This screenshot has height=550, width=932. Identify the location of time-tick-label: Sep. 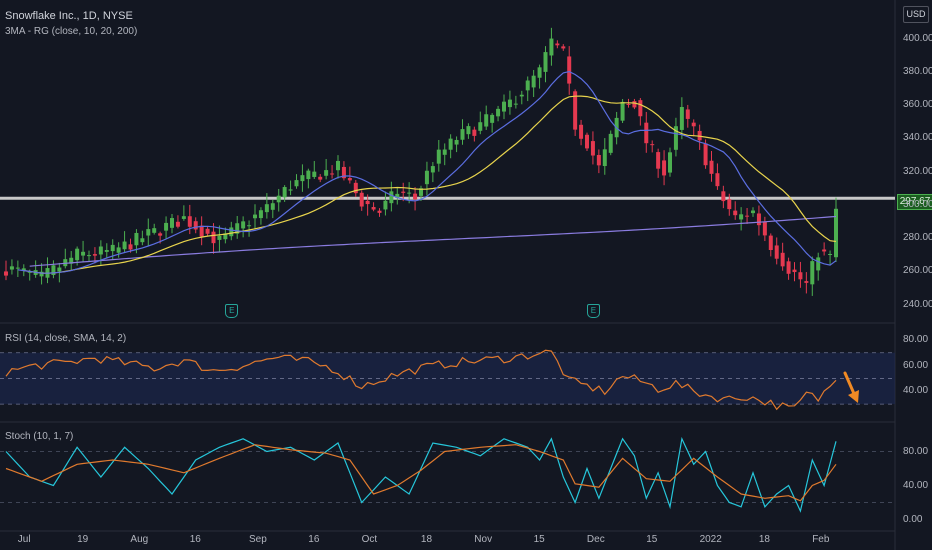
(258, 539).